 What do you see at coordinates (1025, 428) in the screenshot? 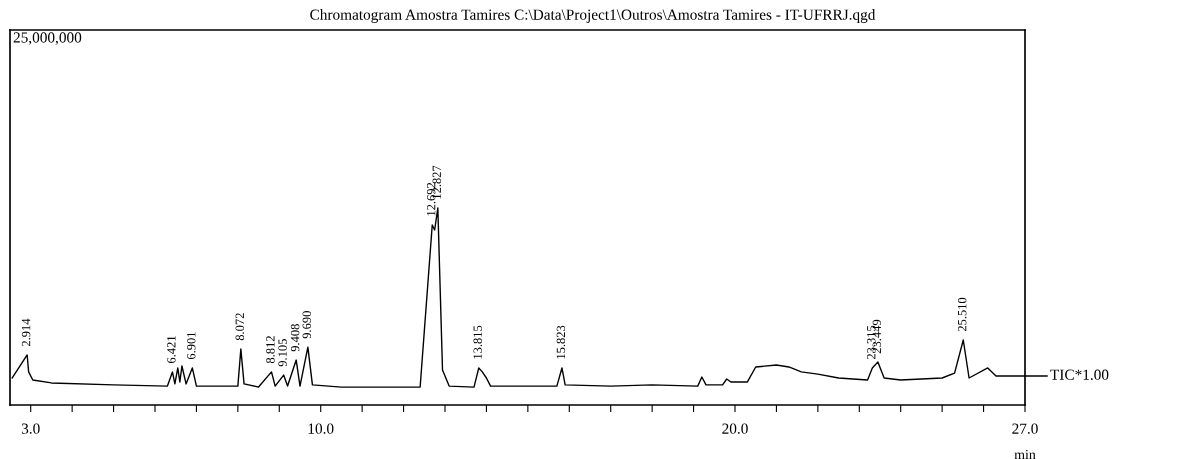
I see `x-tick-label: 27.0` at bounding box center [1025, 428].